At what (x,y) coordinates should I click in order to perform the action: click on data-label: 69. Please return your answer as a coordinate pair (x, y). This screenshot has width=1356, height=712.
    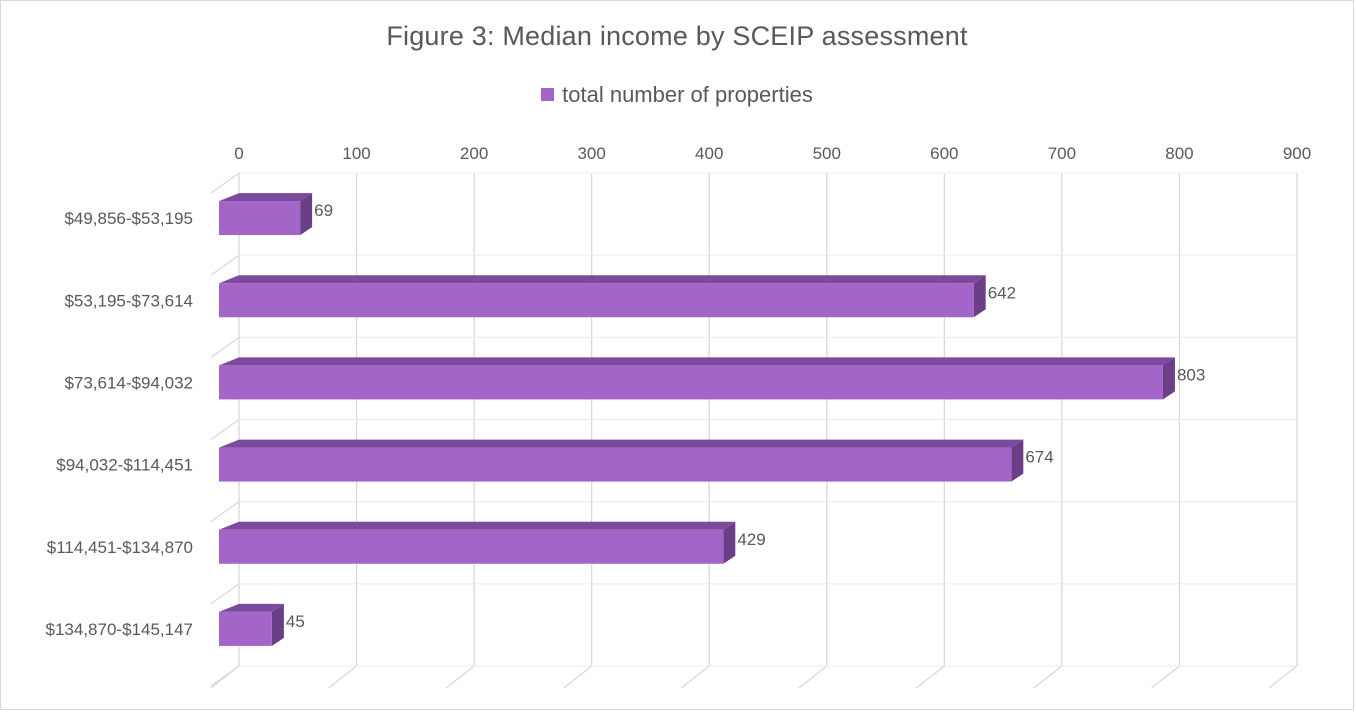
    Looking at the image, I should click on (323, 210).